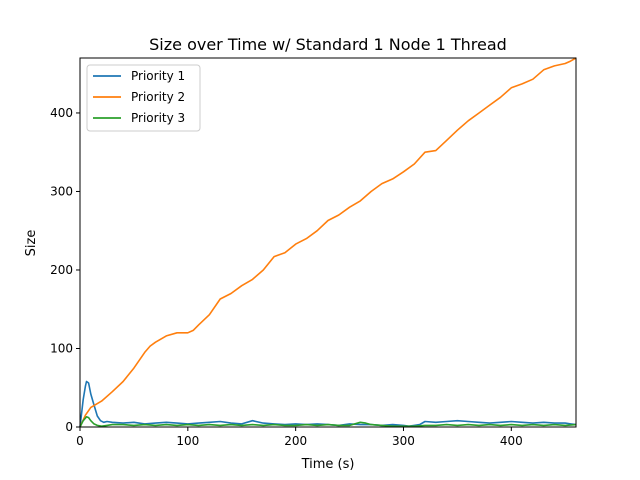  Describe the element at coordinates (80, 441) in the screenshot. I see `x-tick-label: 0` at that location.